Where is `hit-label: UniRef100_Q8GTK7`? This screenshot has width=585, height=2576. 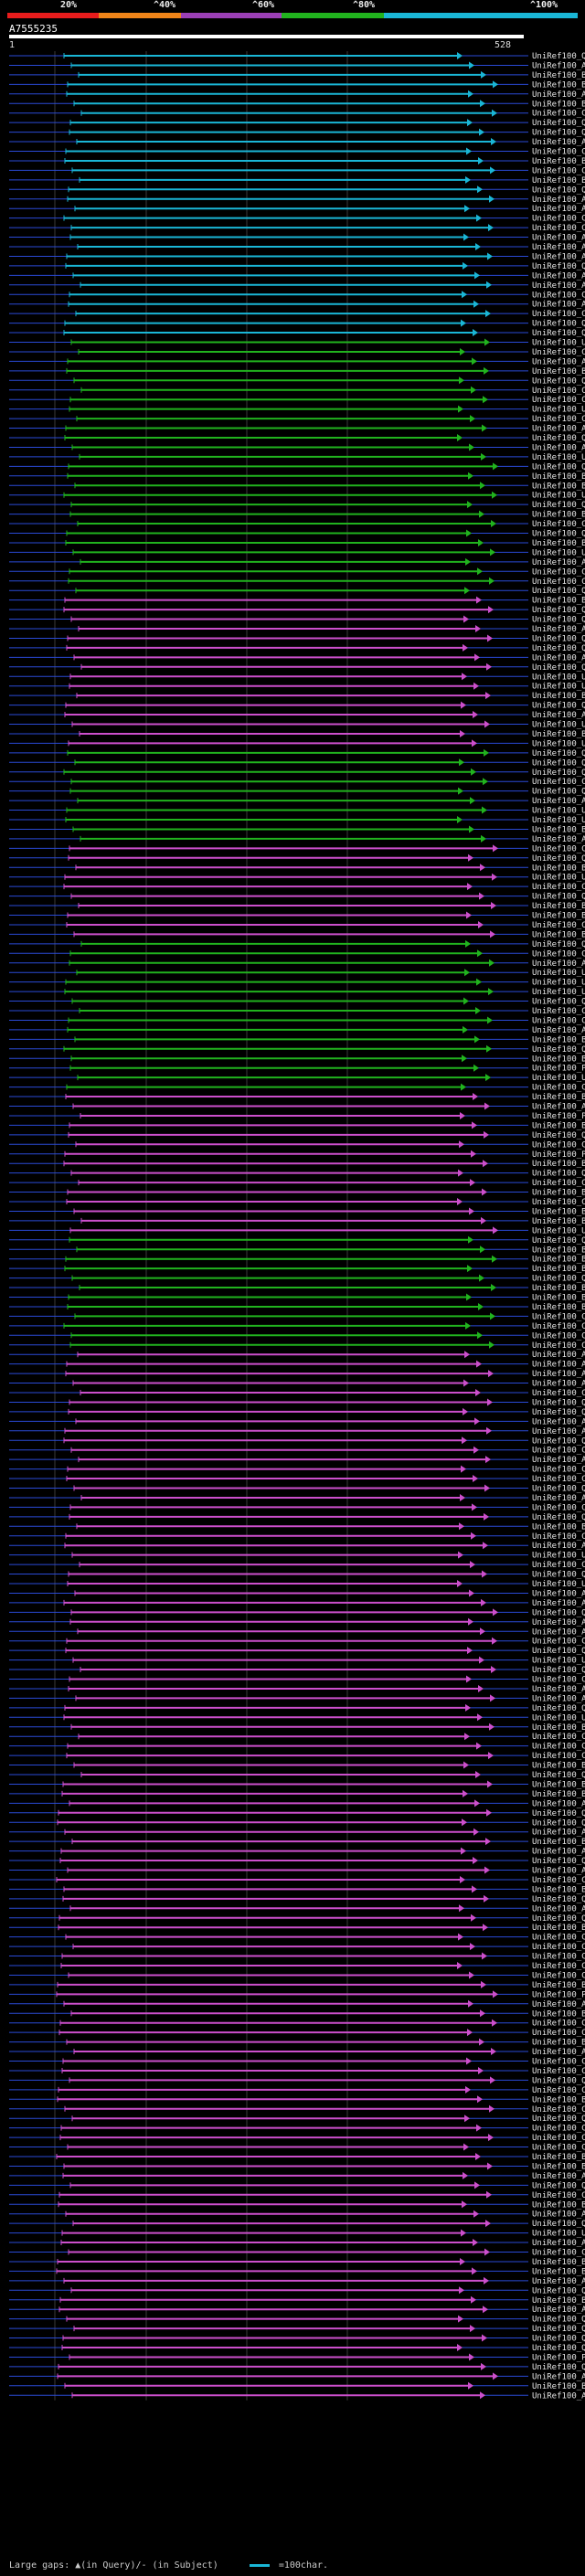 hit-label: UniRef100_Q8GTK7 is located at coordinates (559, 190).